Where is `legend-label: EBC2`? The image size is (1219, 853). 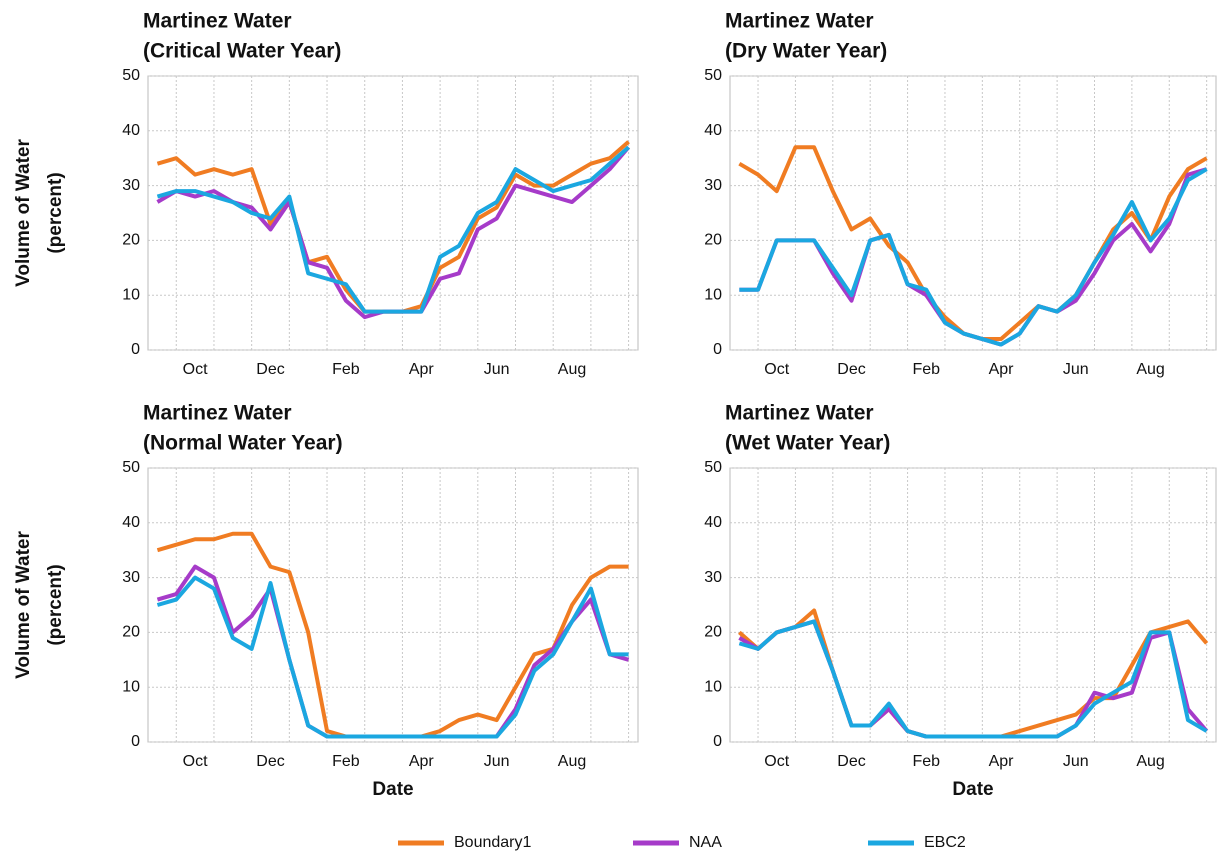
legend-label: EBC2 is located at coordinates (945, 842).